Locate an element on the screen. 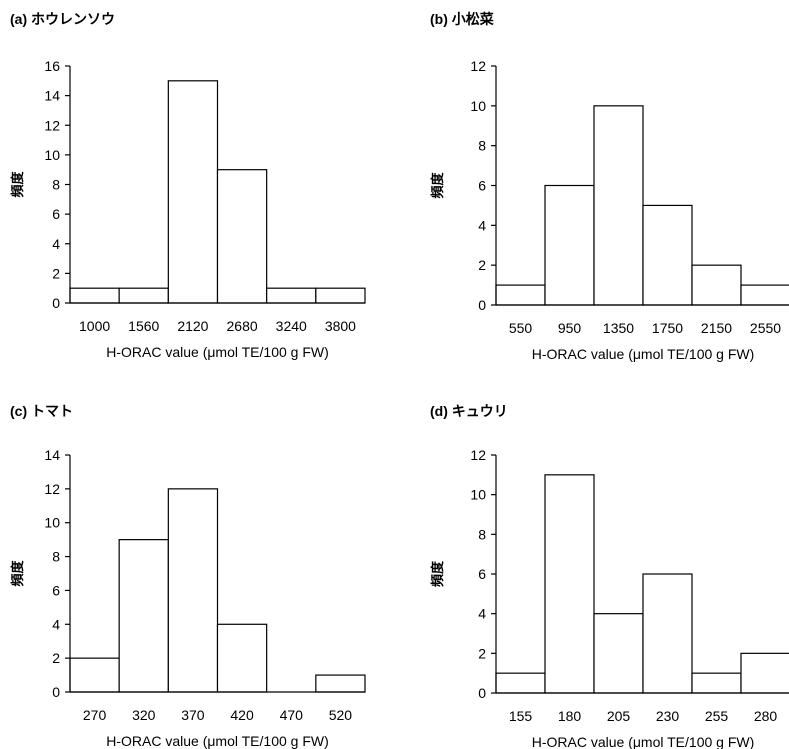 The height and width of the screenshot is (749, 789). x-tick-label: 1750 is located at coordinates (667, 328).